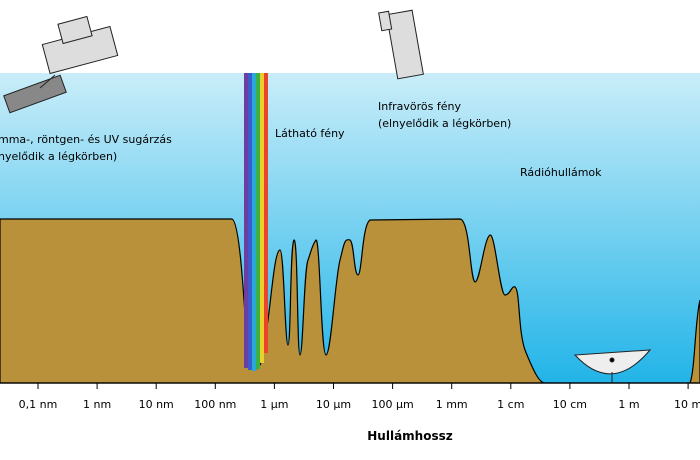 The width and height of the screenshot is (700, 460). Describe the element at coordinates (310, 133) in the screenshot. I see `label: Látható fény` at that location.